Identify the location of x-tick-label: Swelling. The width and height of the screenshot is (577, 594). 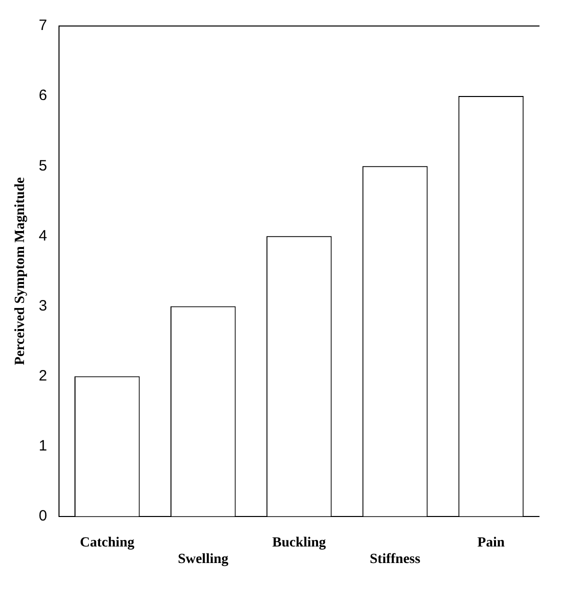
(203, 560).